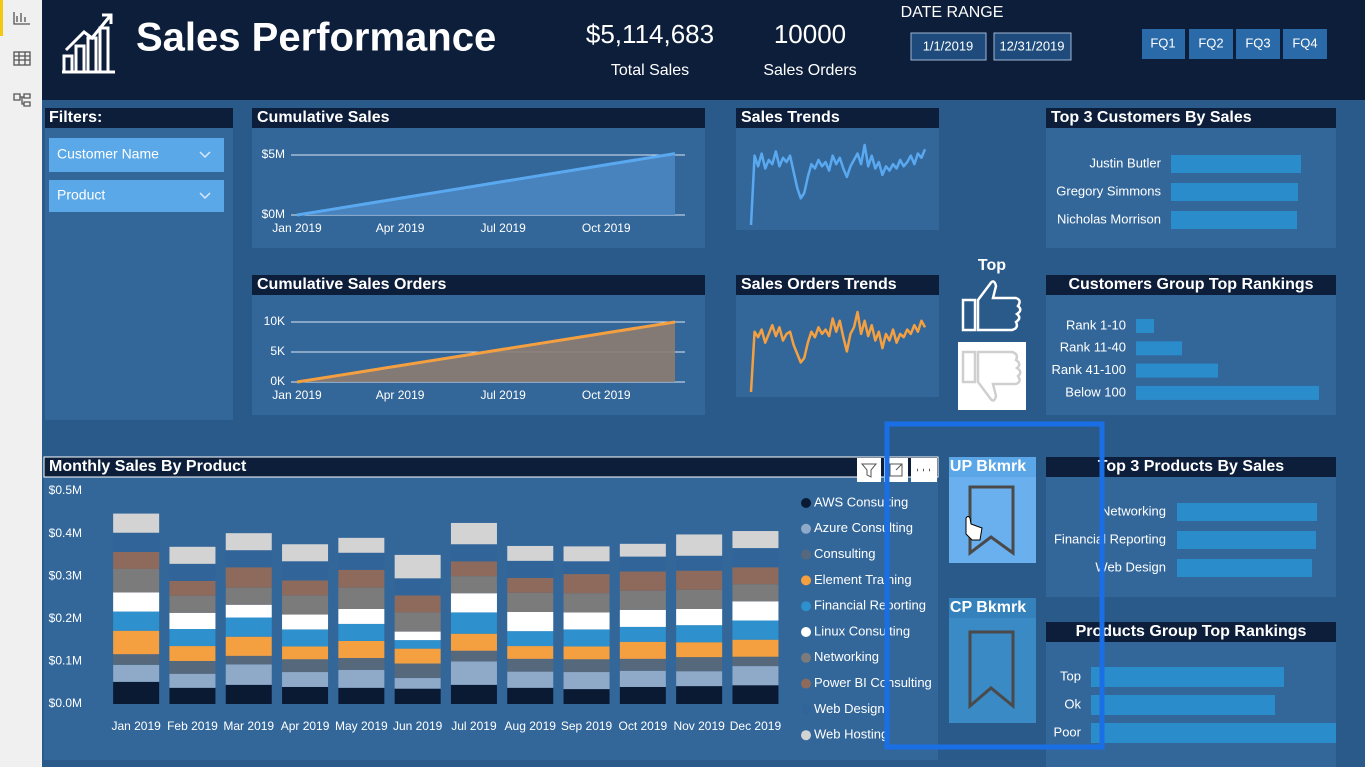 The image size is (1365, 767). I want to click on quarter-label: FQ4, so click(1304, 42).